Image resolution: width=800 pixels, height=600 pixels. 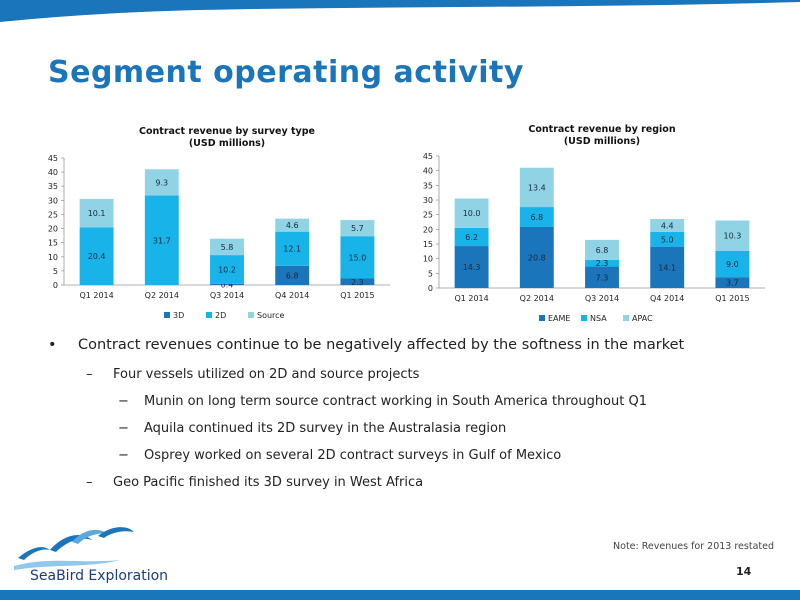 I want to click on seabird-logo, so click(x=74, y=548).